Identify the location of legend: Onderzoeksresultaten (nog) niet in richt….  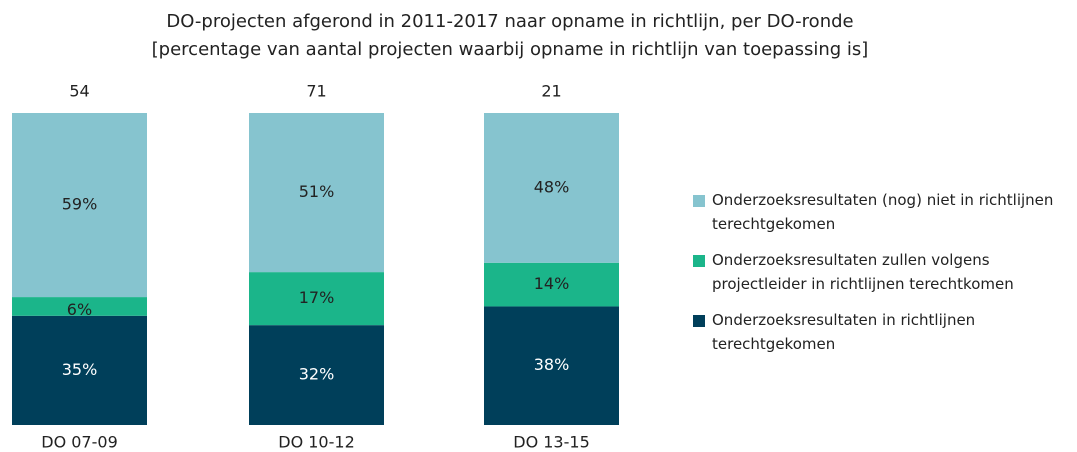
(878, 278).